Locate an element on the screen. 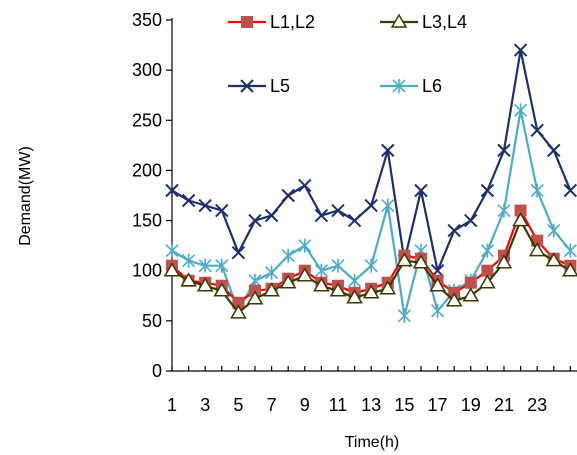 This screenshot has width=577, height=455. x-tick-label: 9 is located at coordinates (305, 405).